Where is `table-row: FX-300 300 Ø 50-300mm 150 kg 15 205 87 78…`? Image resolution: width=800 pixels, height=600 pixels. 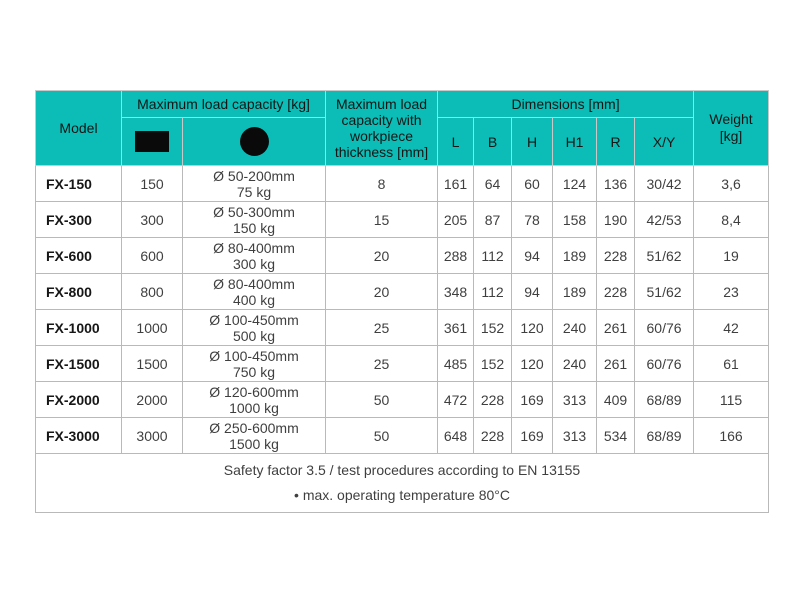 table-row: FX-300 300 Ø 50-300mm 150 kg 15 205 87 78… is located at coordinates (402, 219).